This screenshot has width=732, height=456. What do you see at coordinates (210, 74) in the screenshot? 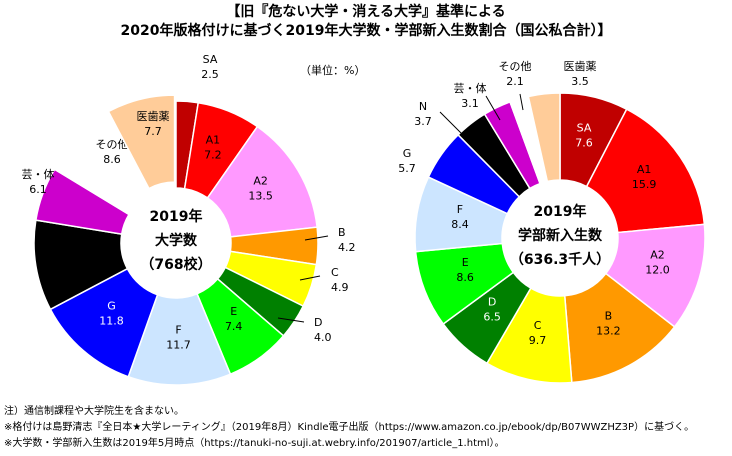
I see `slice-value-sa: 2.5` at bounding box center [210, 74].